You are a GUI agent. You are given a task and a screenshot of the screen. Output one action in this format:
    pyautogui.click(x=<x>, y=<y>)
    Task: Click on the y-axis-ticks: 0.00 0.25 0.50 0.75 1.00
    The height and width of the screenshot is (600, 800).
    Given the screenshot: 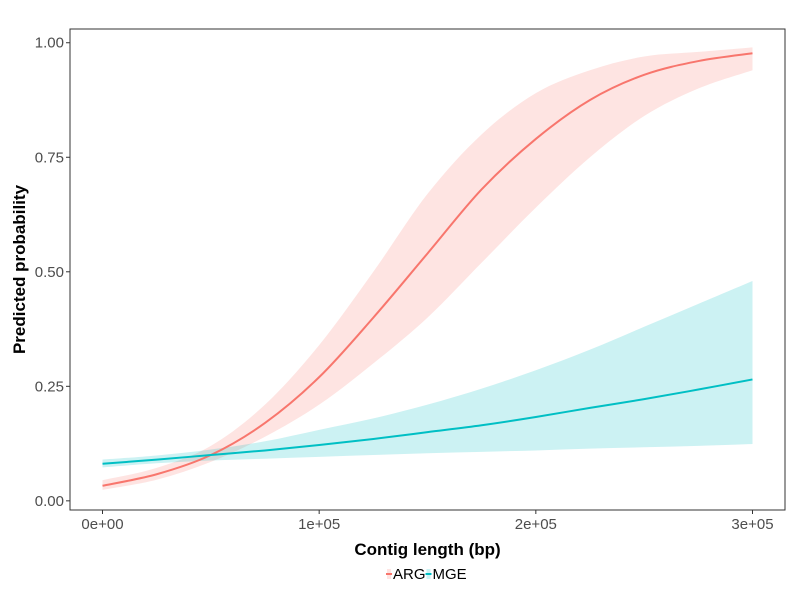 What is the action you would take?
    pyautogui.click(x=52, y=272)
    